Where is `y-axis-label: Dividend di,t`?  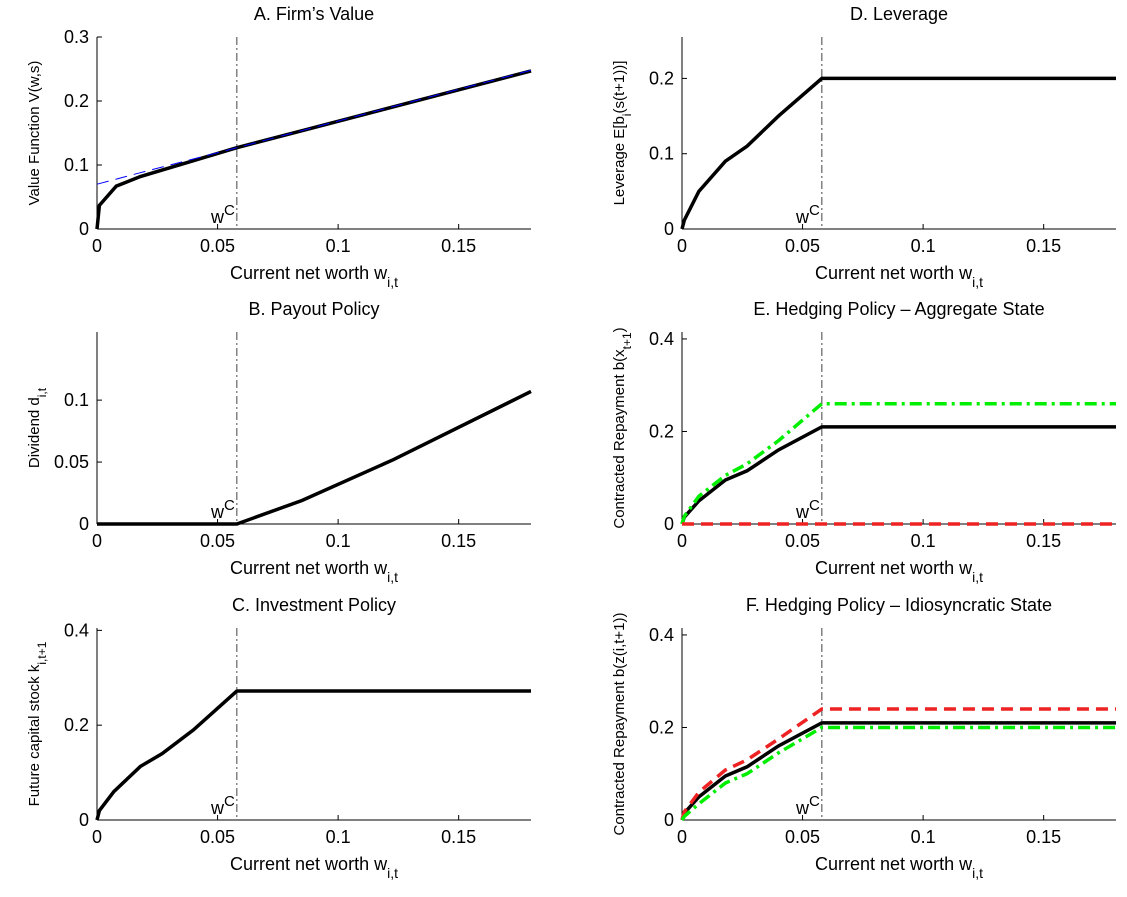
y-axis-label: Dividend di,t is located at coordinates (37, 427).